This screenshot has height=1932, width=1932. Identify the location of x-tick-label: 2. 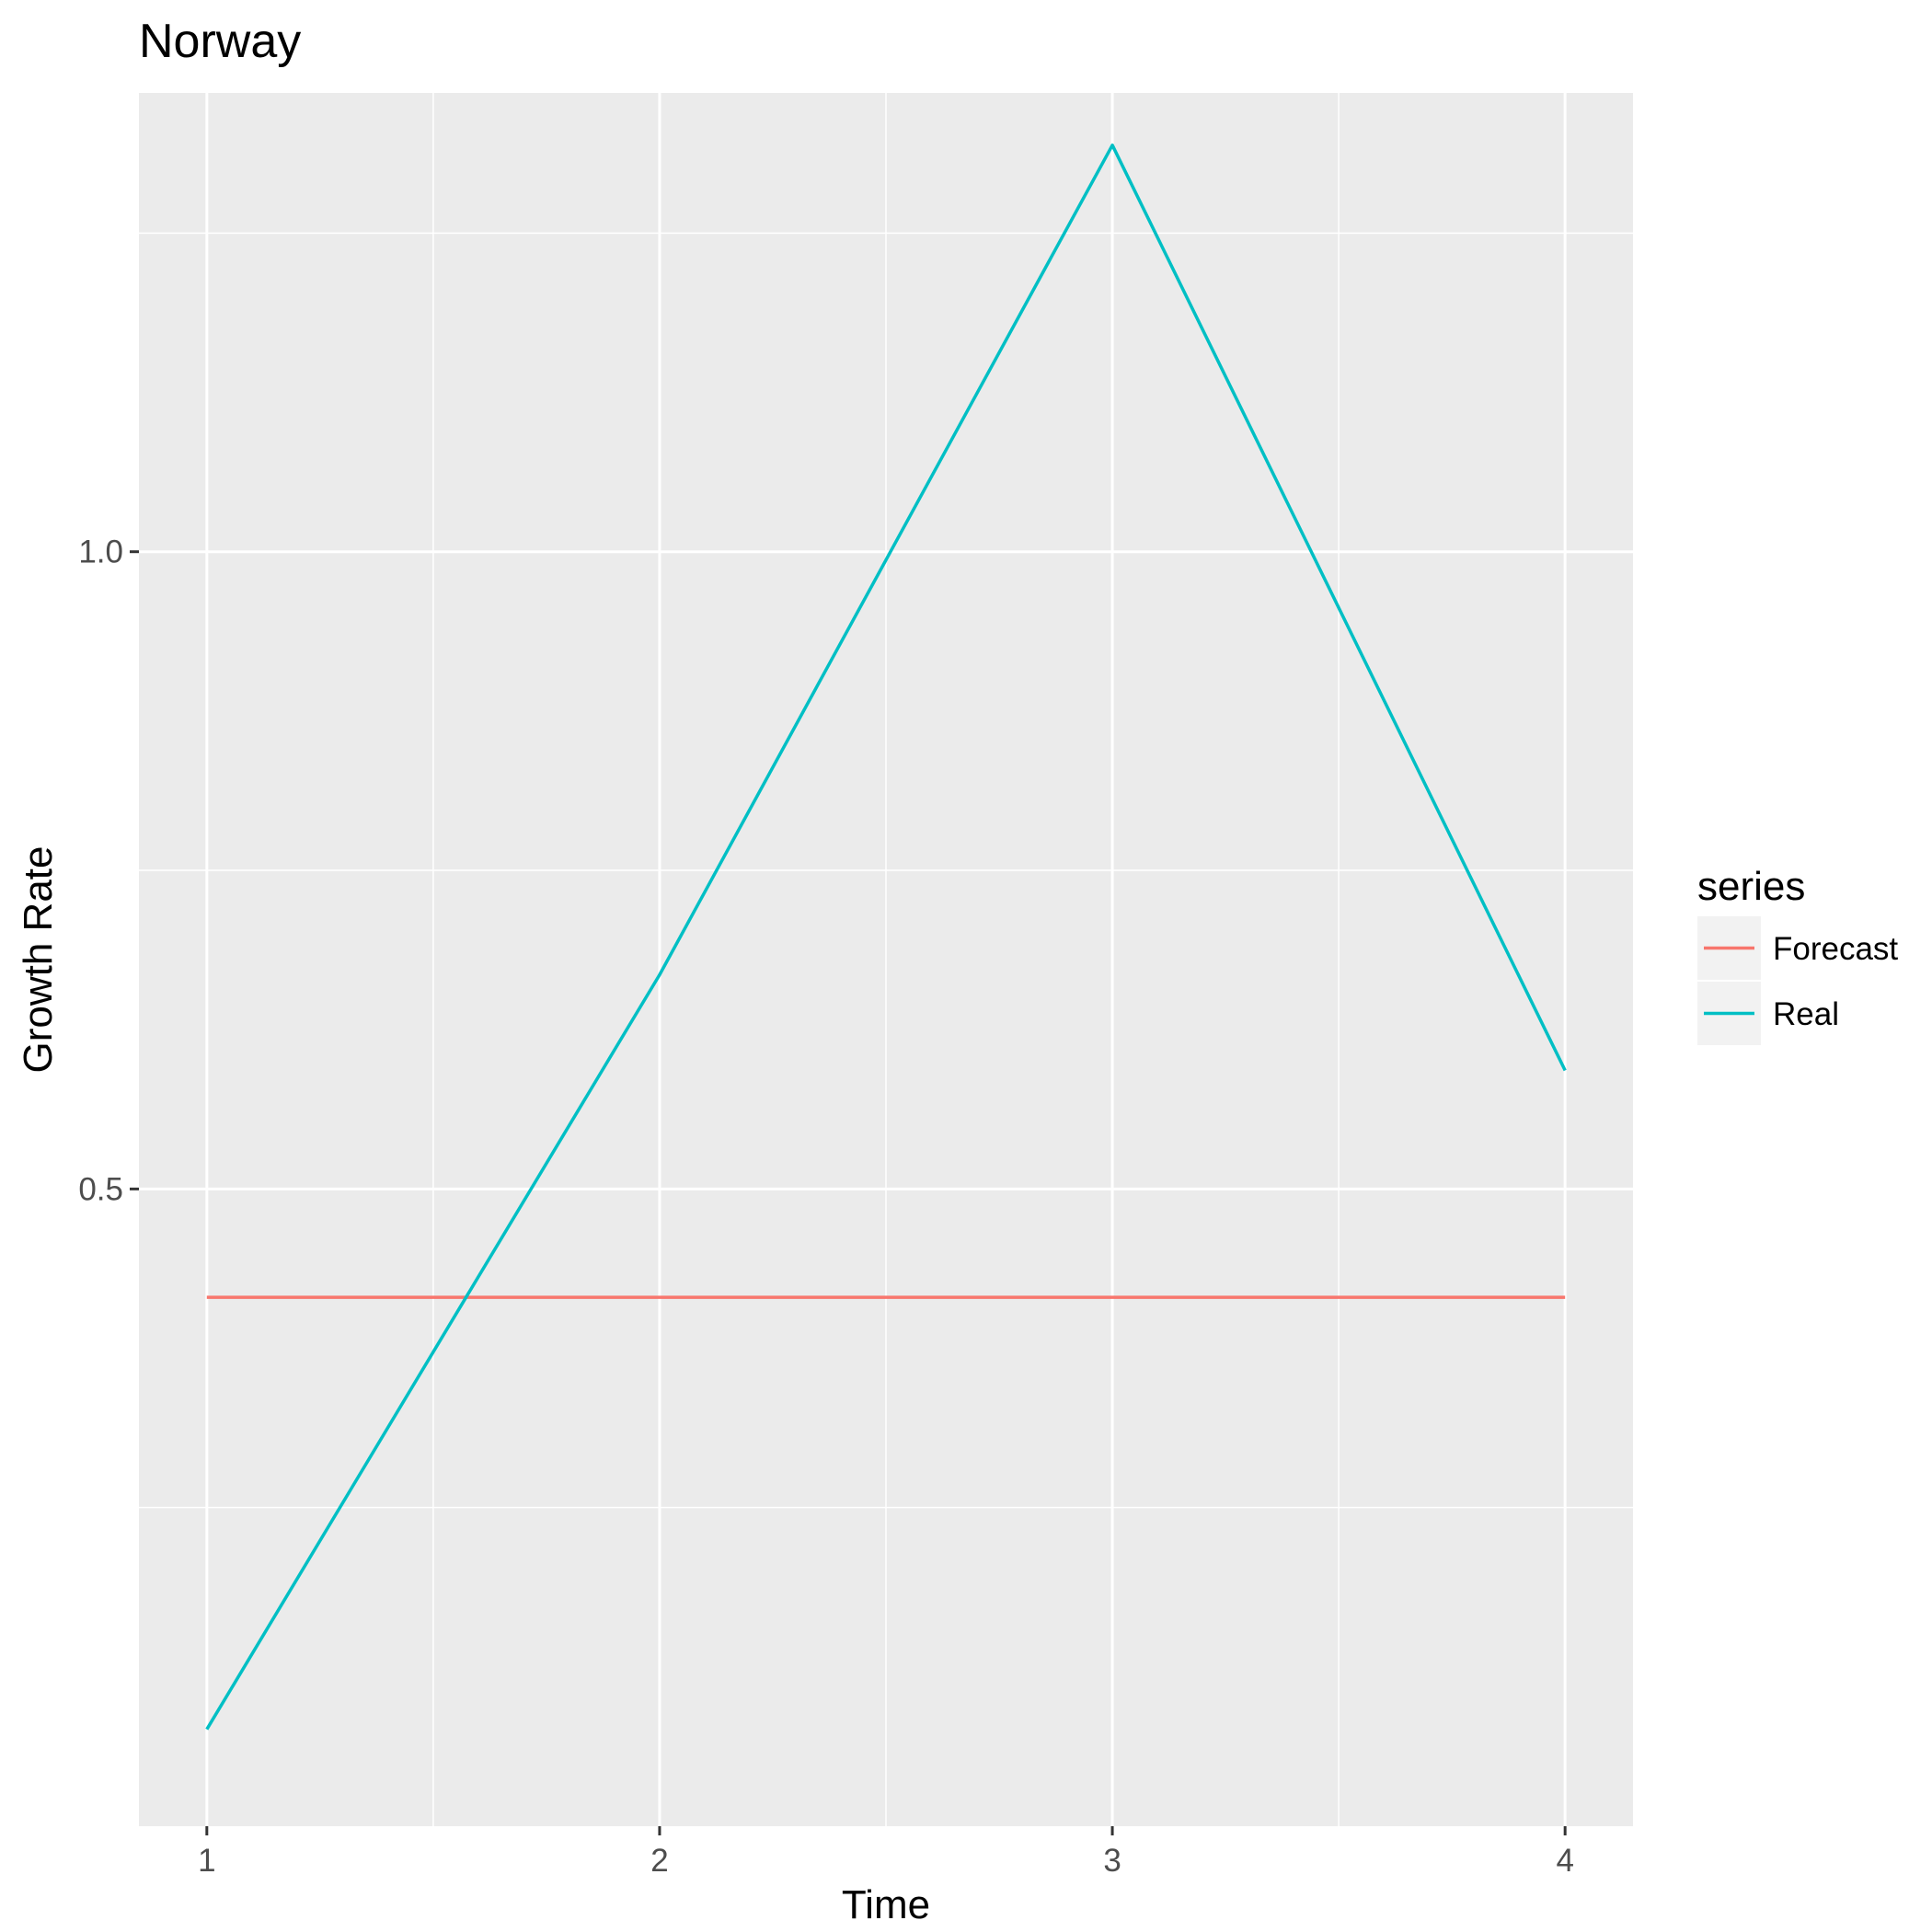
(659, 1861).